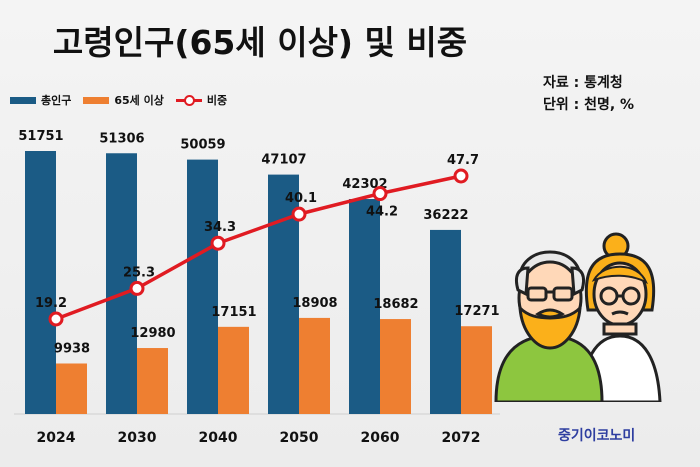  What do you see at coordinates (218, 243) in the screenshot?
I see `ratio-point-2040` at bounding box center [218, 243].